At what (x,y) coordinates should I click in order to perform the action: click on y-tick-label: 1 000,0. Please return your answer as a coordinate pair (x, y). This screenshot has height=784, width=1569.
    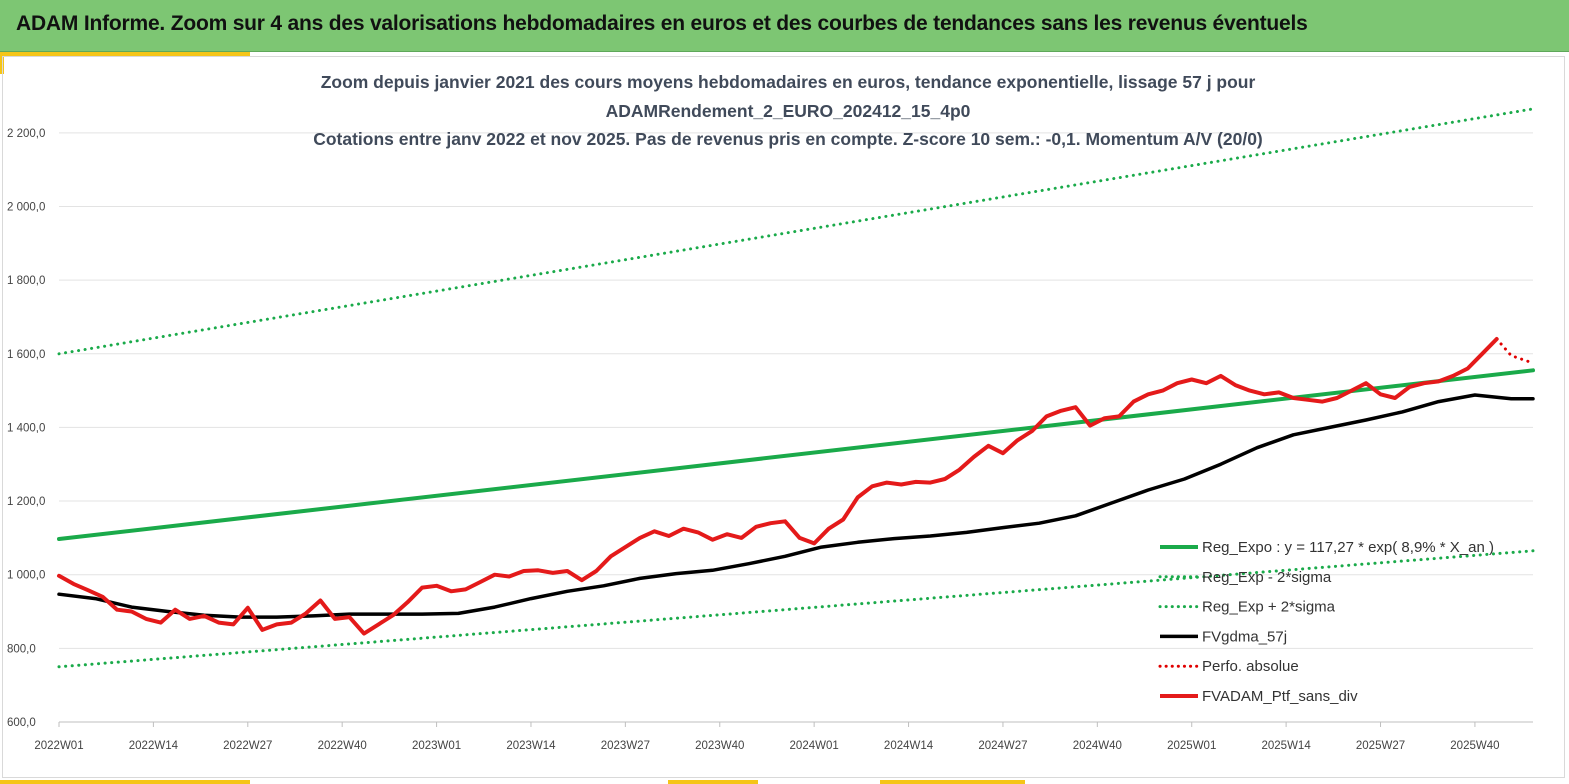
    Looking at the image, I should click on (26, 576).